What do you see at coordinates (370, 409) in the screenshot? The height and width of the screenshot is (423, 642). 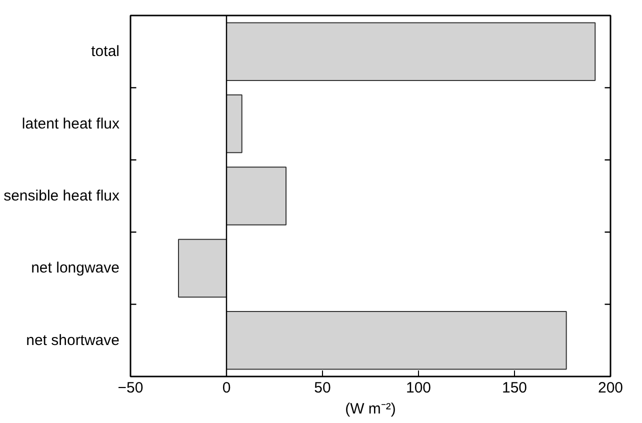 I see `x-axis-title: (W m⁻²)` at bounding box center [370, 409].